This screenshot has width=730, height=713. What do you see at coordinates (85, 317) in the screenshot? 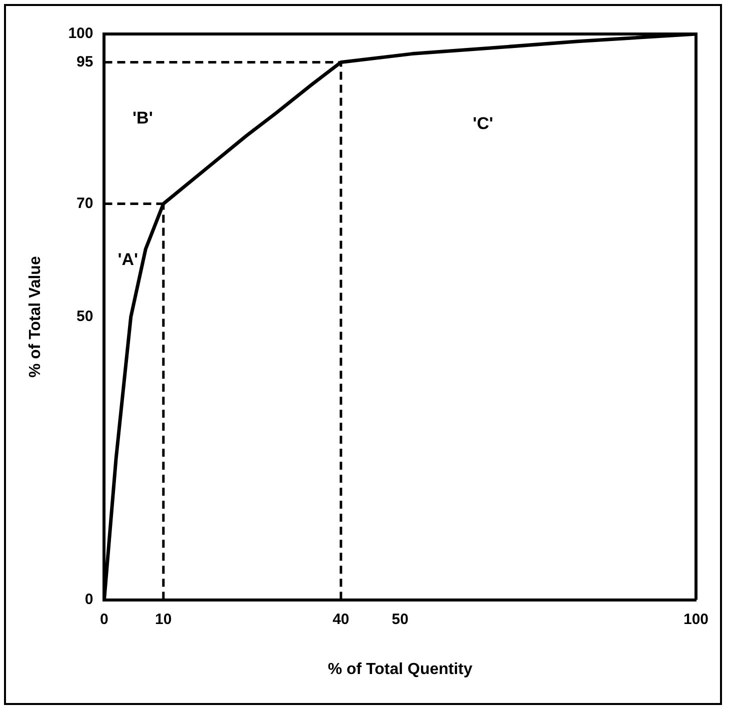
I see `y-tick-label: 50` at bounding box center [85, 317].